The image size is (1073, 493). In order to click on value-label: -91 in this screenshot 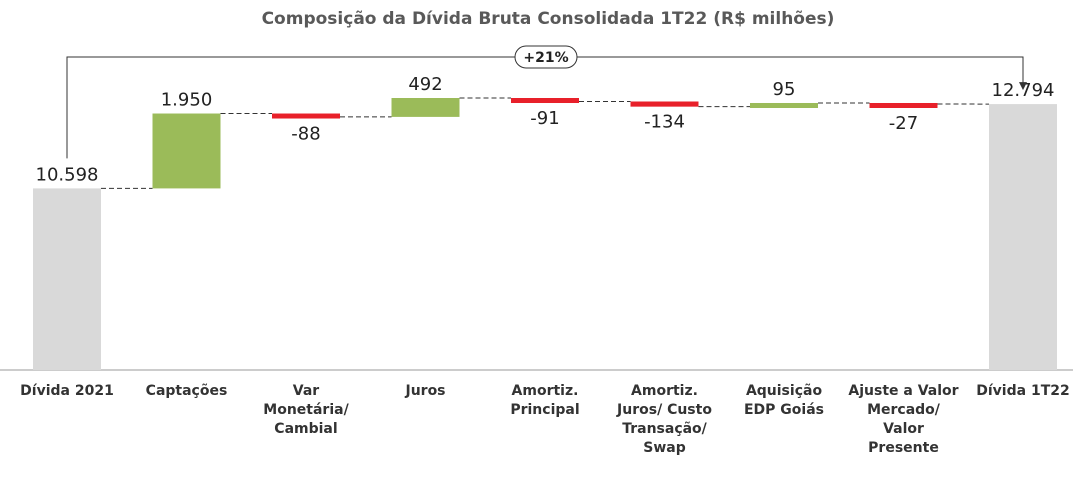, I will do `click(544, 118)`.